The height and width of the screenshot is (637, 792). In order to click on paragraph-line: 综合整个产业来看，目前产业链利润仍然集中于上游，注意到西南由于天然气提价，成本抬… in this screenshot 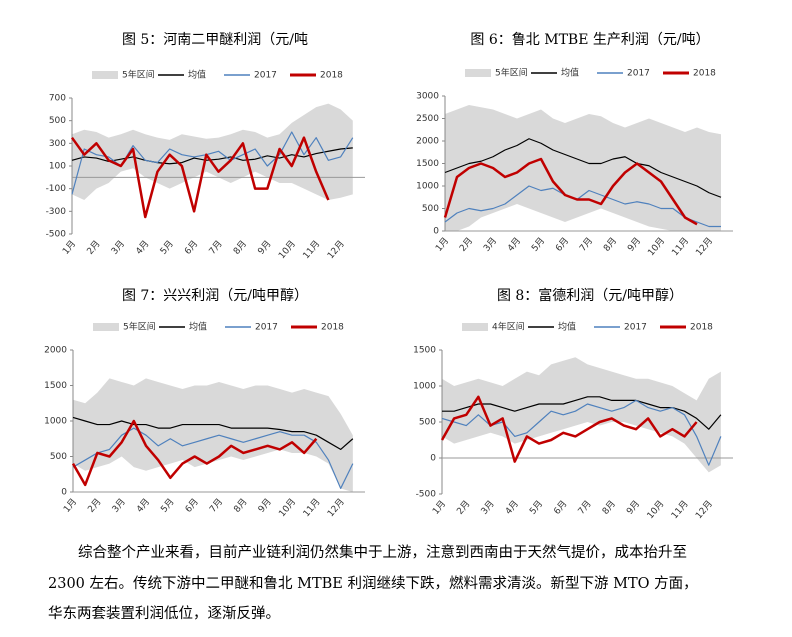, I will do `click(382, 552)`.